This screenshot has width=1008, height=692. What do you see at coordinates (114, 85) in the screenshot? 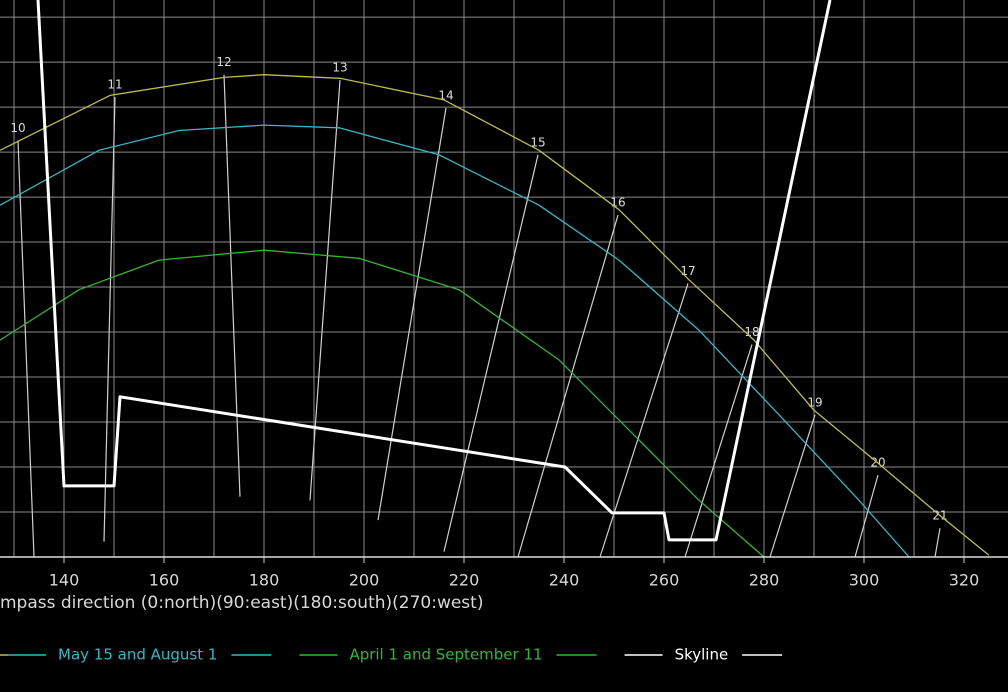
I see `hour-label: 11` at bounding box center [114, 85].